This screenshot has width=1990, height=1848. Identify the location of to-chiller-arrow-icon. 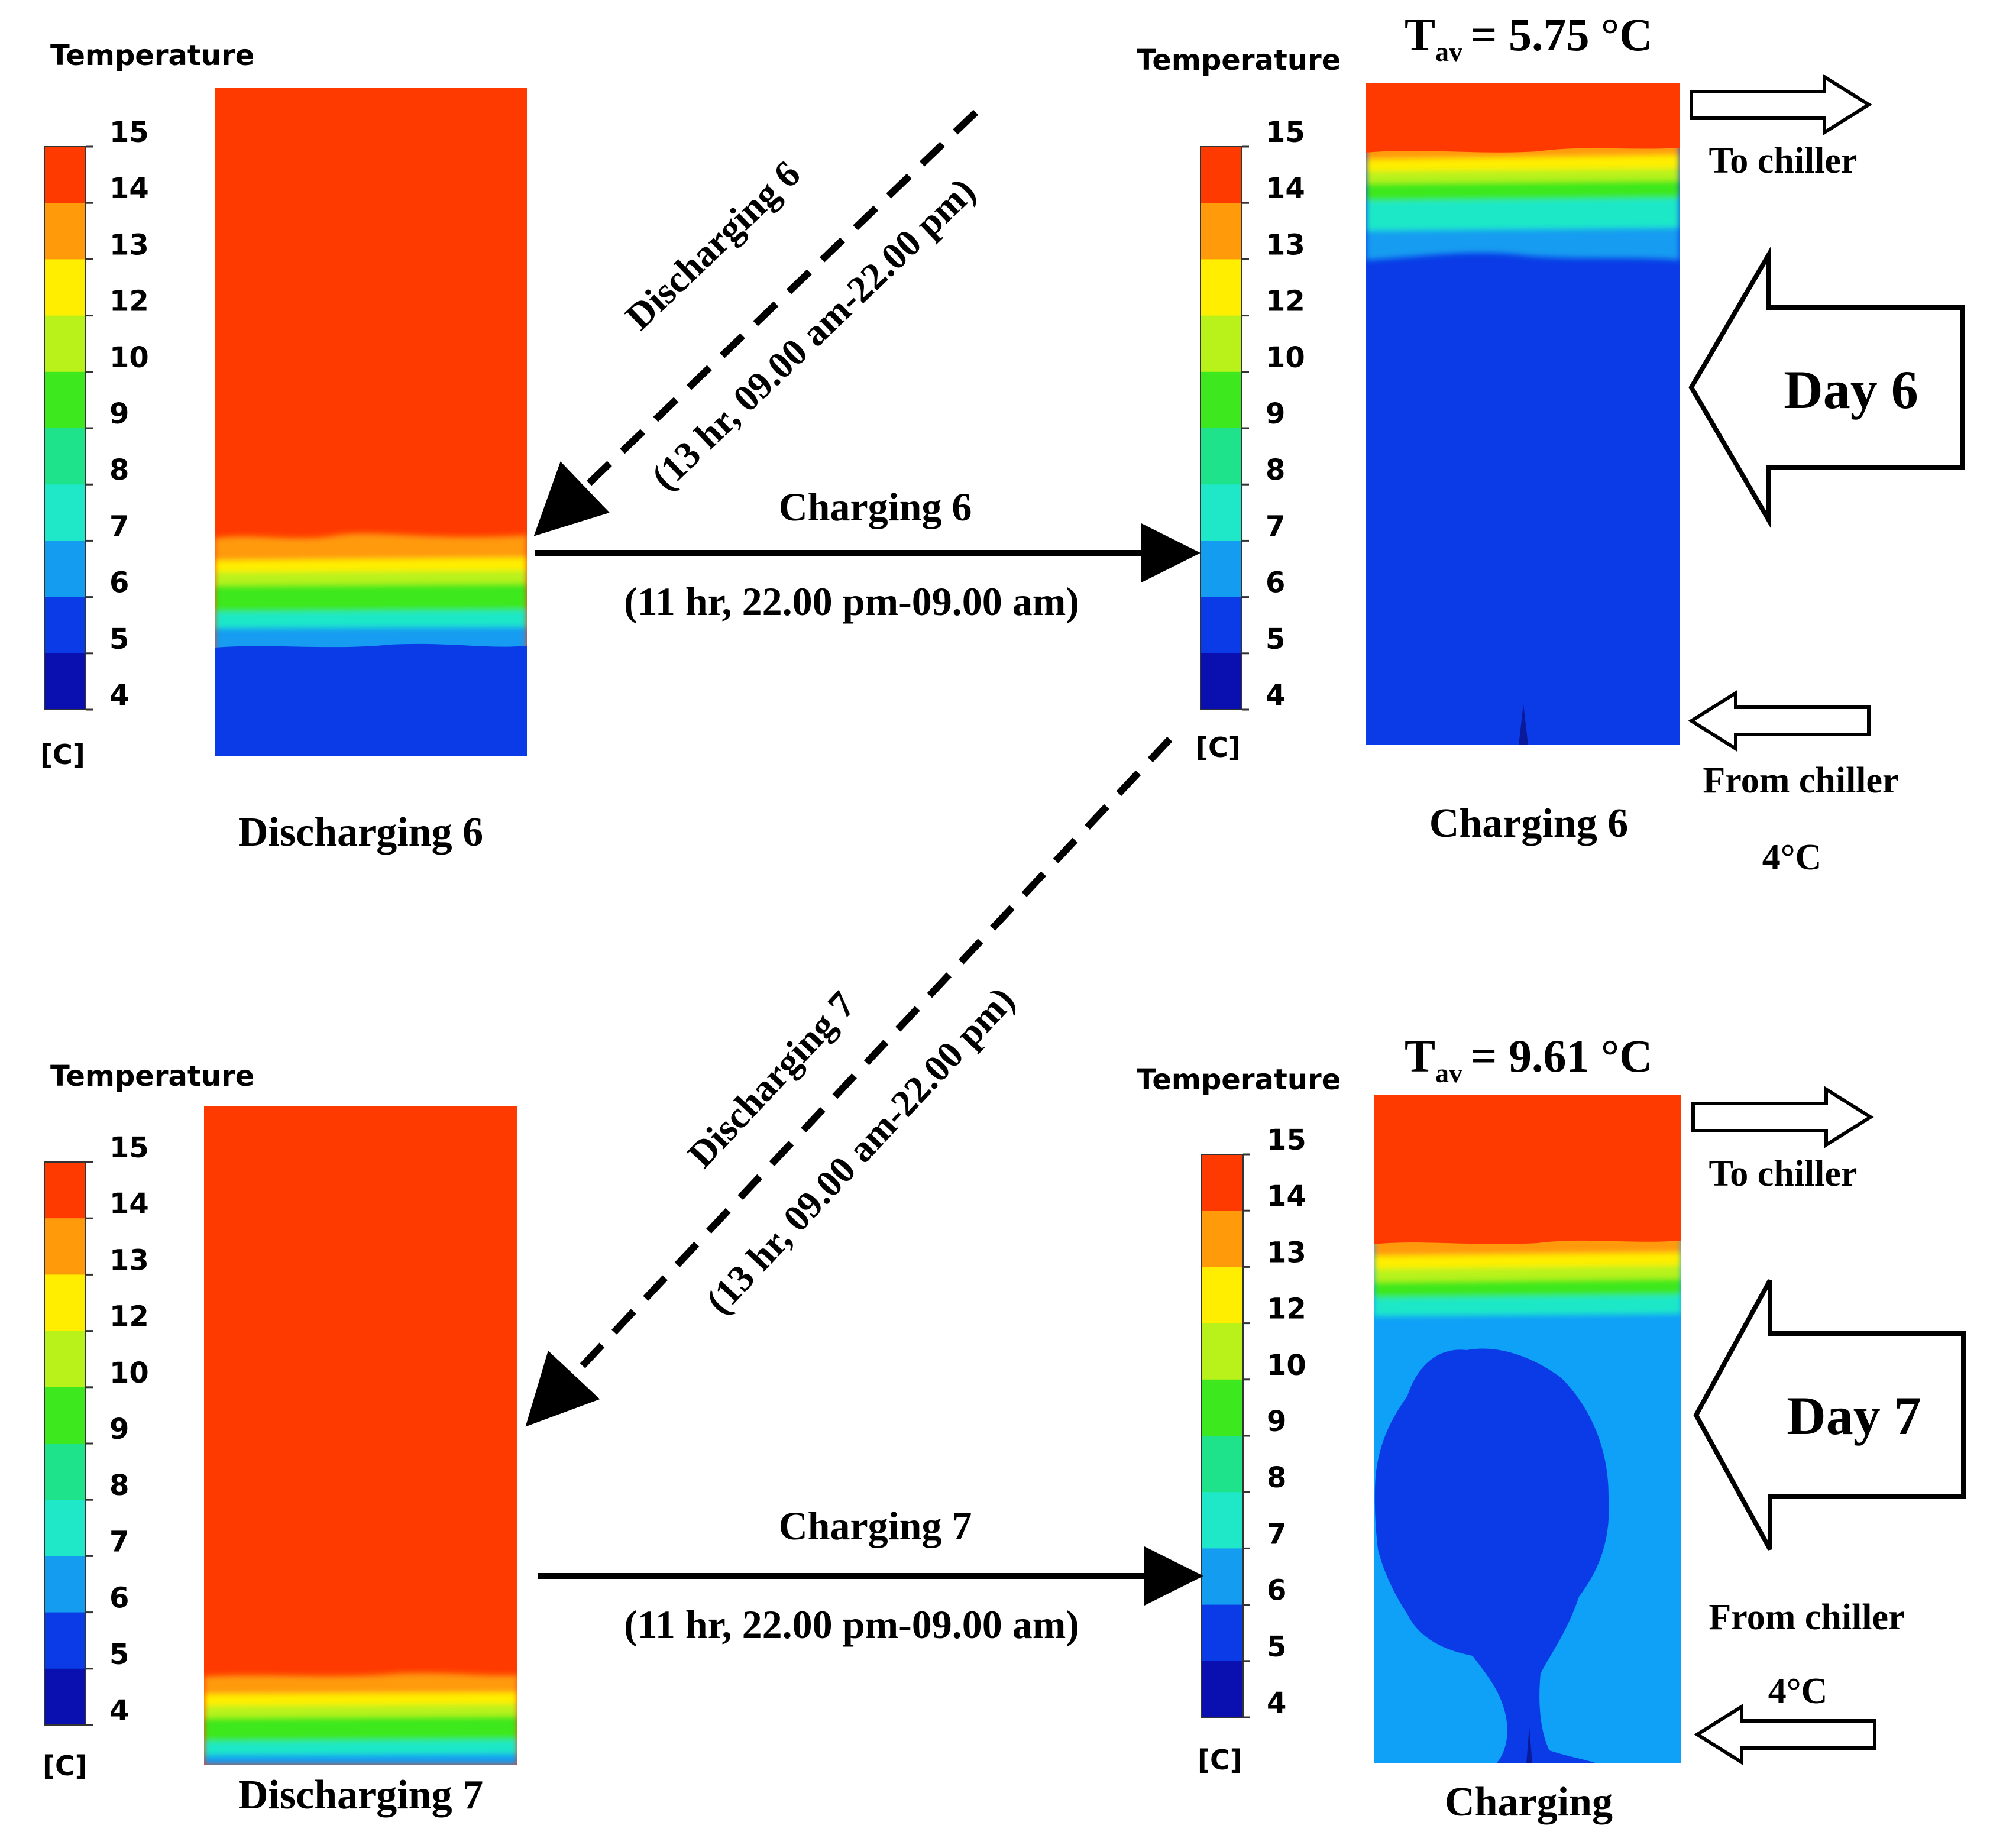
(1781, 104).